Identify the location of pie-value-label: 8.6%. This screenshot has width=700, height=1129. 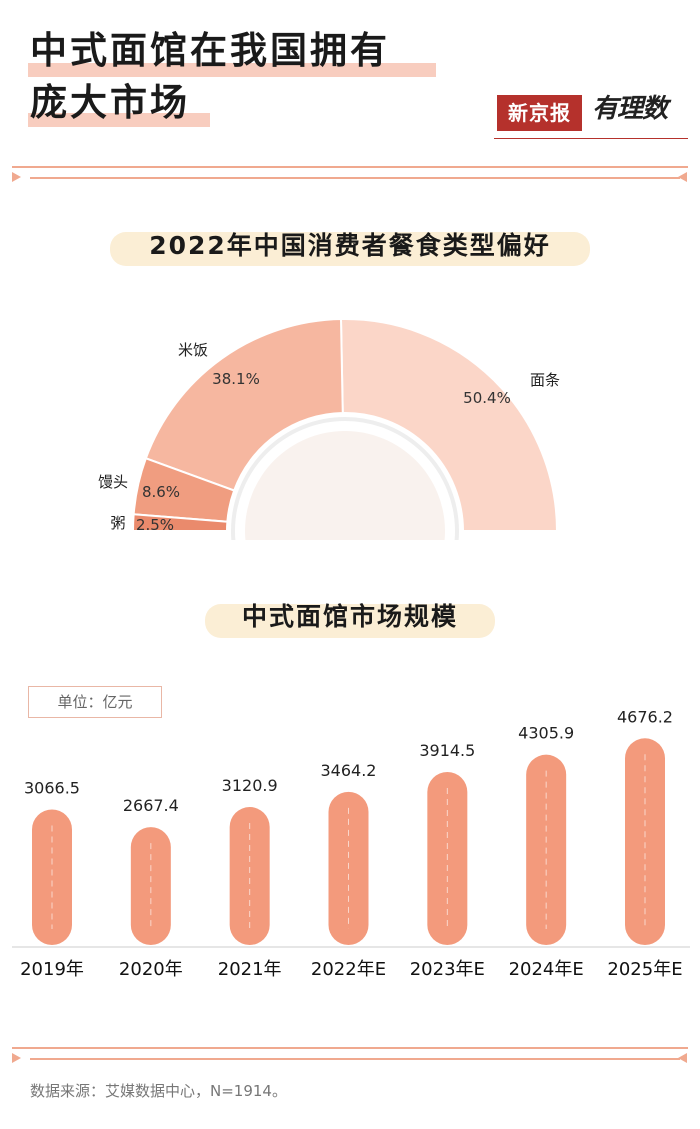
(161, 492).